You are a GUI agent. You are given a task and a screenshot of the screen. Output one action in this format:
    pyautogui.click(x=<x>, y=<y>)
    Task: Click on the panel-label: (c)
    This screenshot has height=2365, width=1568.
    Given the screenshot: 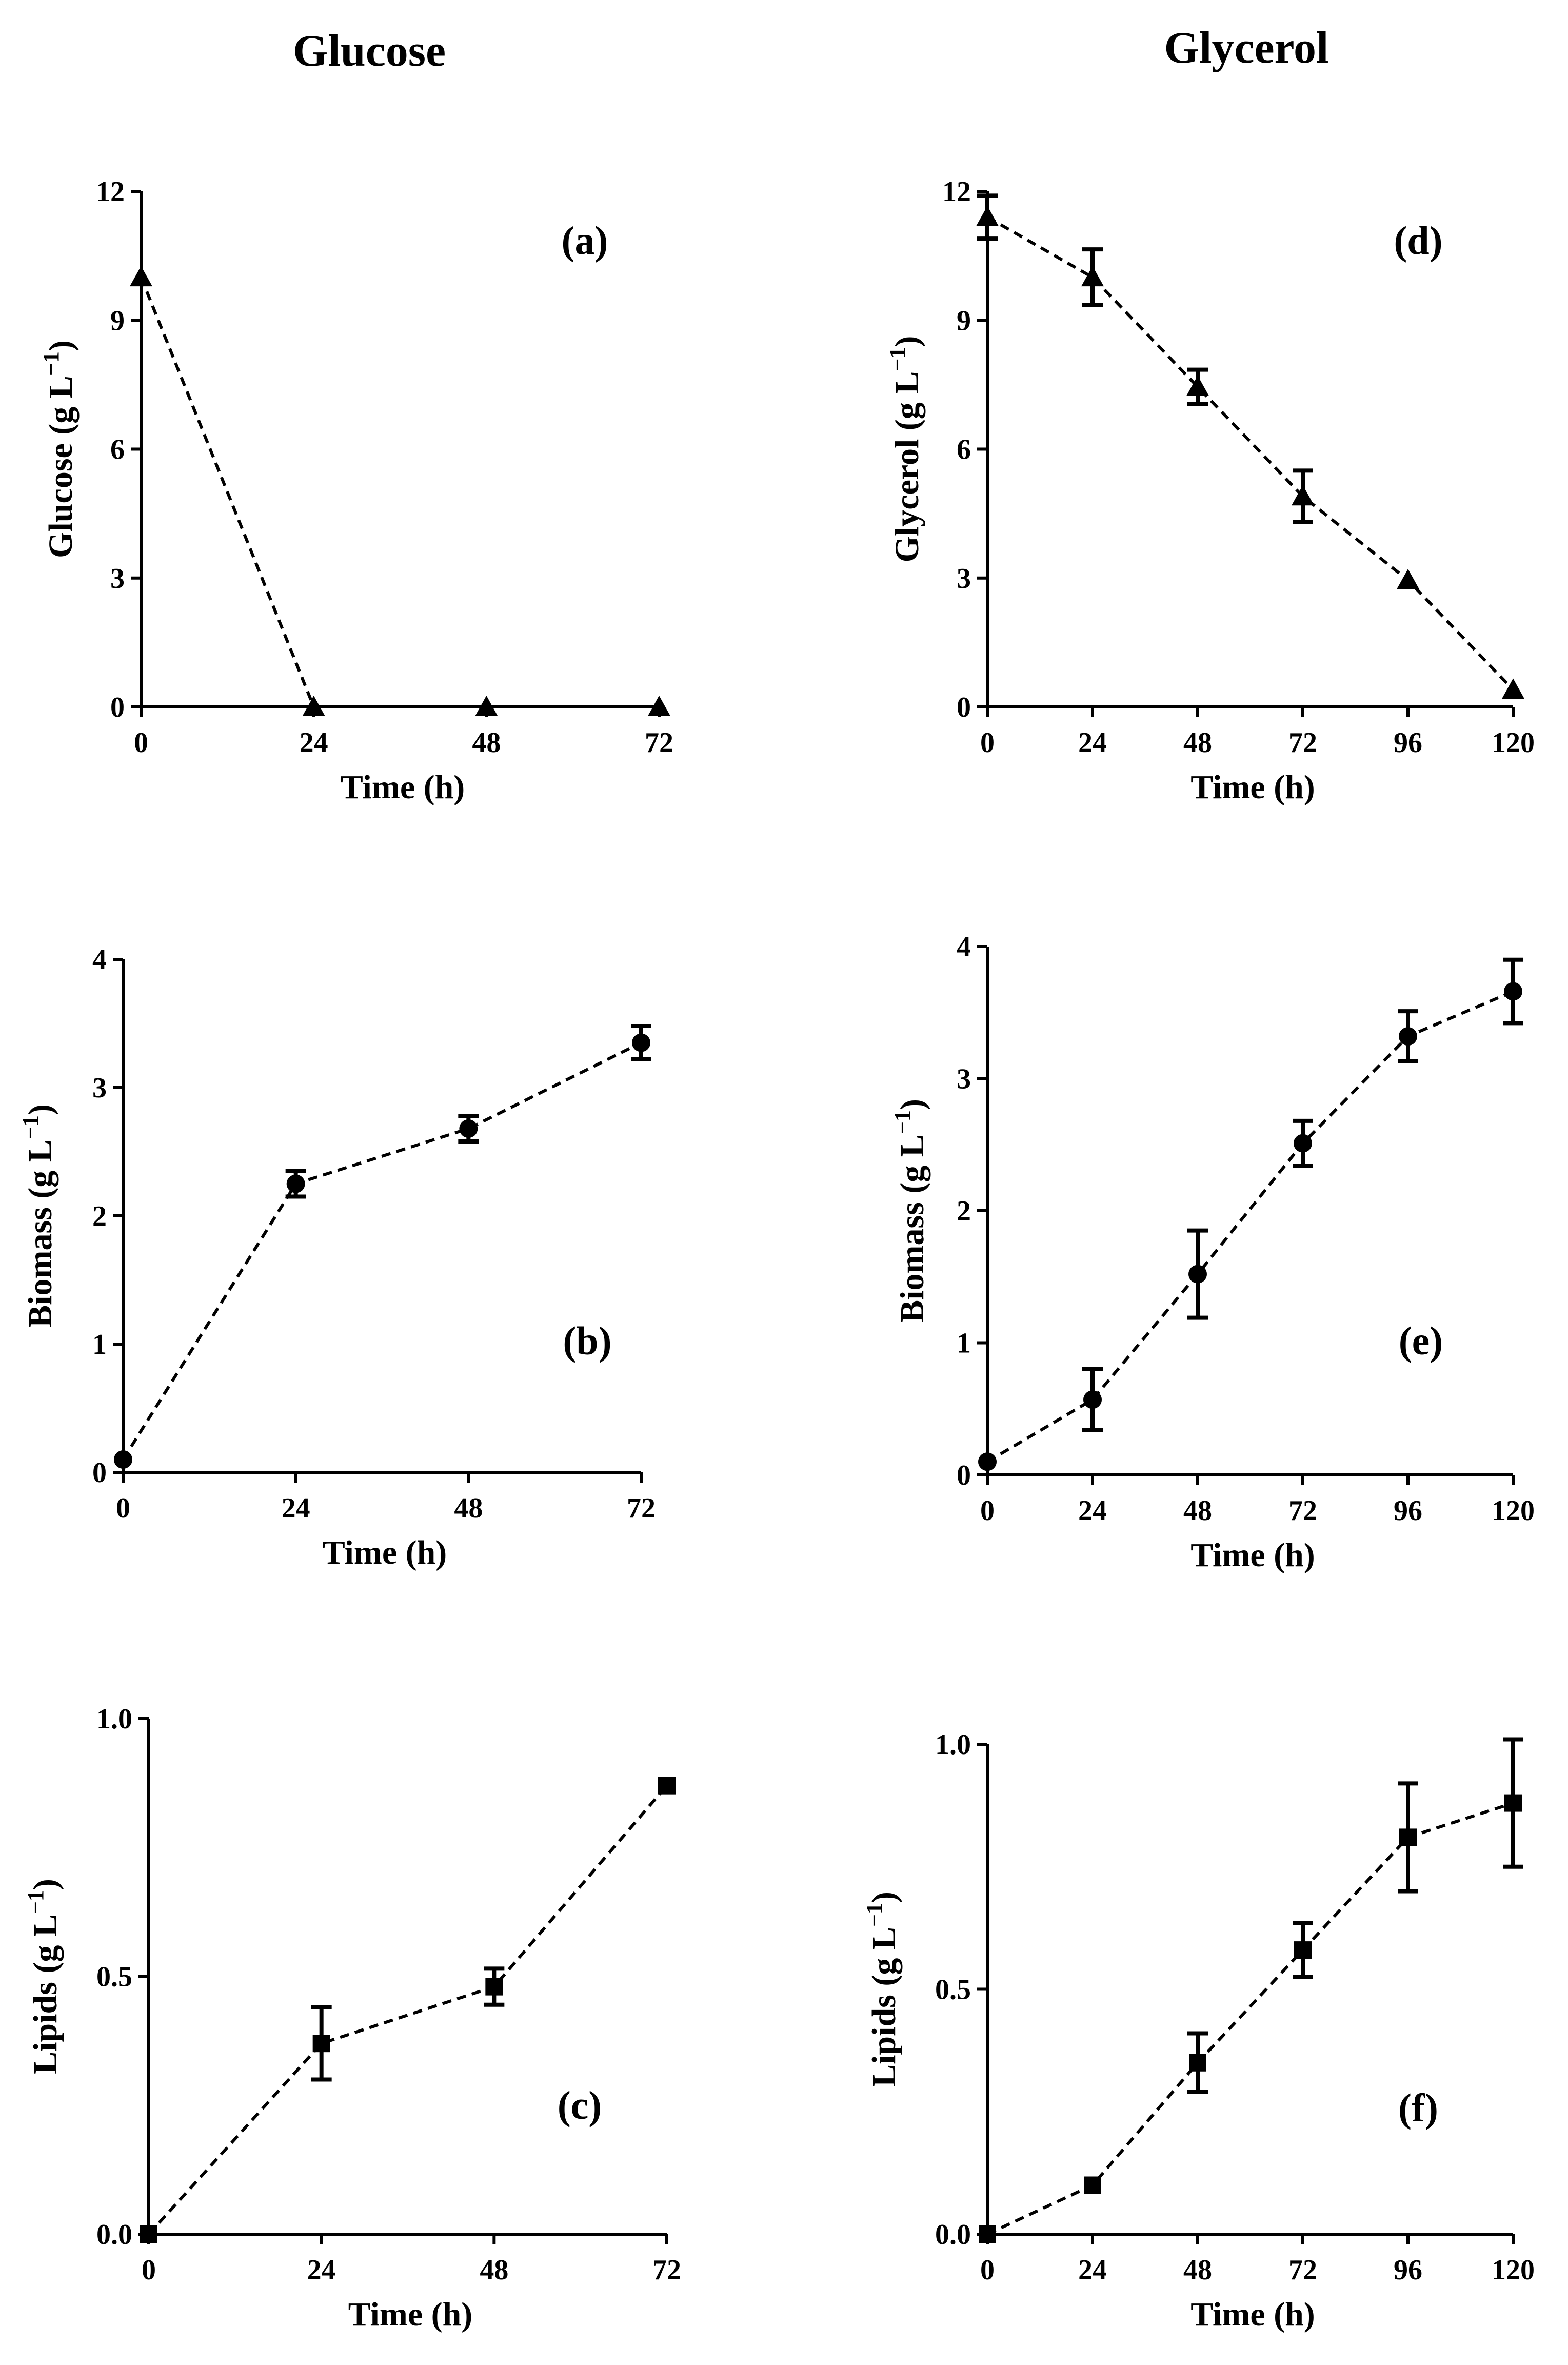 What is the action you would take?
    pyautogui.click(x=580, y=2105)
    